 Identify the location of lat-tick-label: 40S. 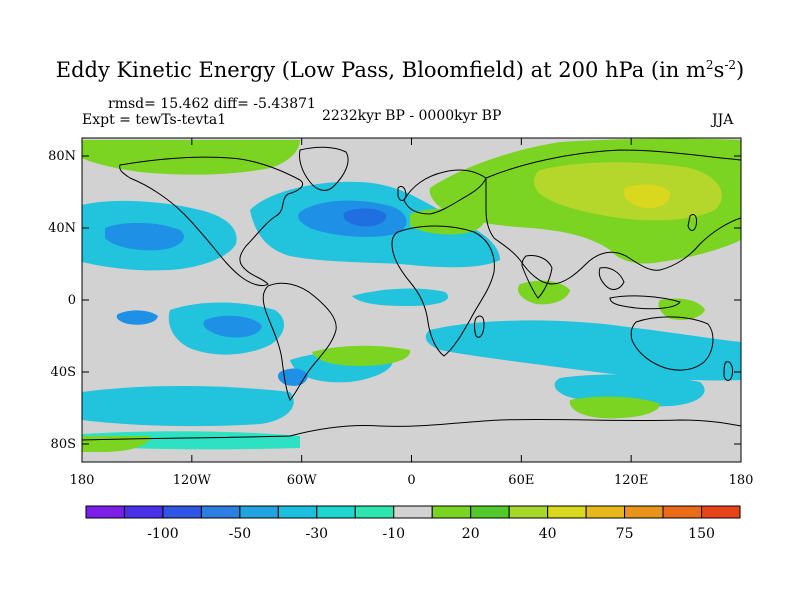
(63, 372).